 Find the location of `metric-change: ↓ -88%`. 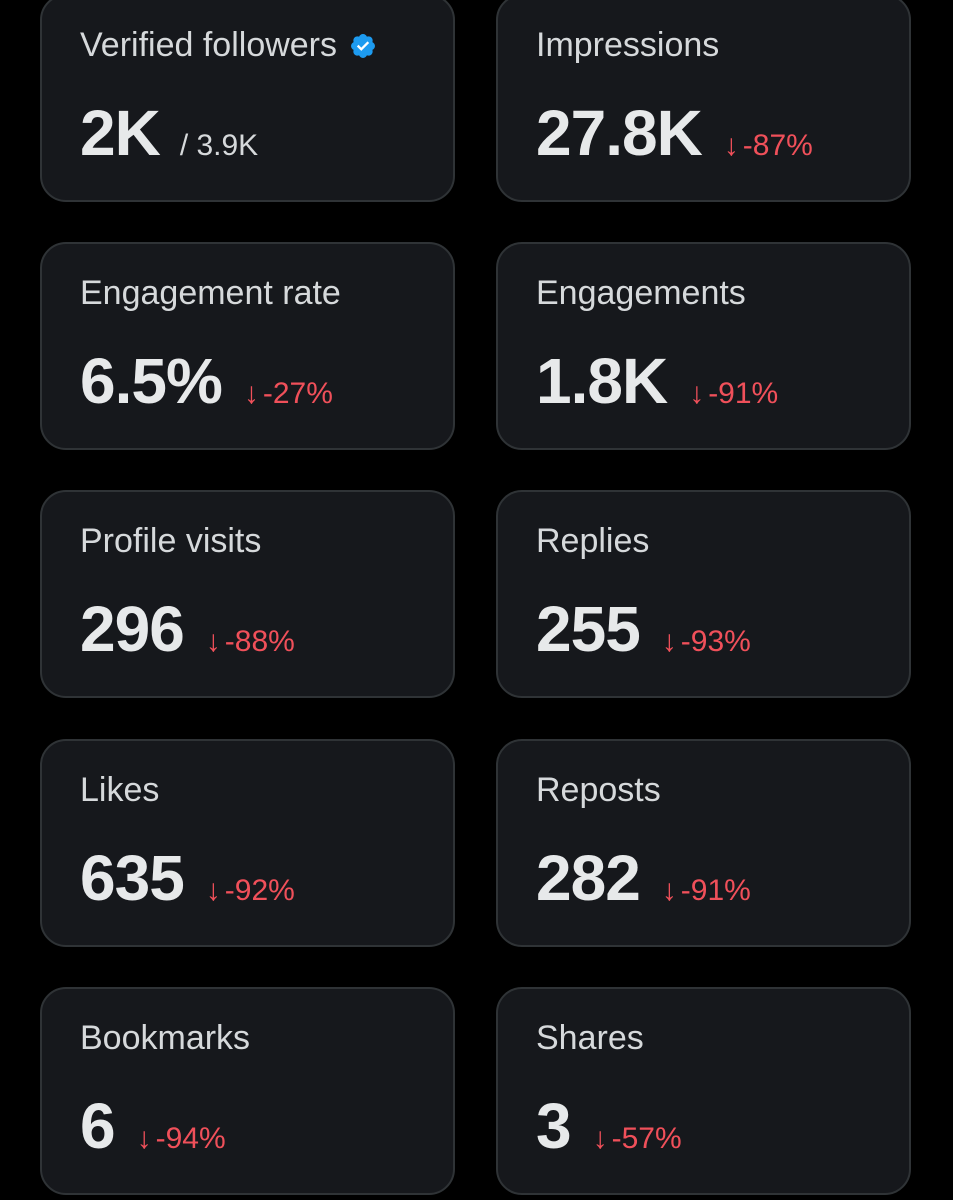

metric-change: ↓ -88% is located at coordinates (250, 642).